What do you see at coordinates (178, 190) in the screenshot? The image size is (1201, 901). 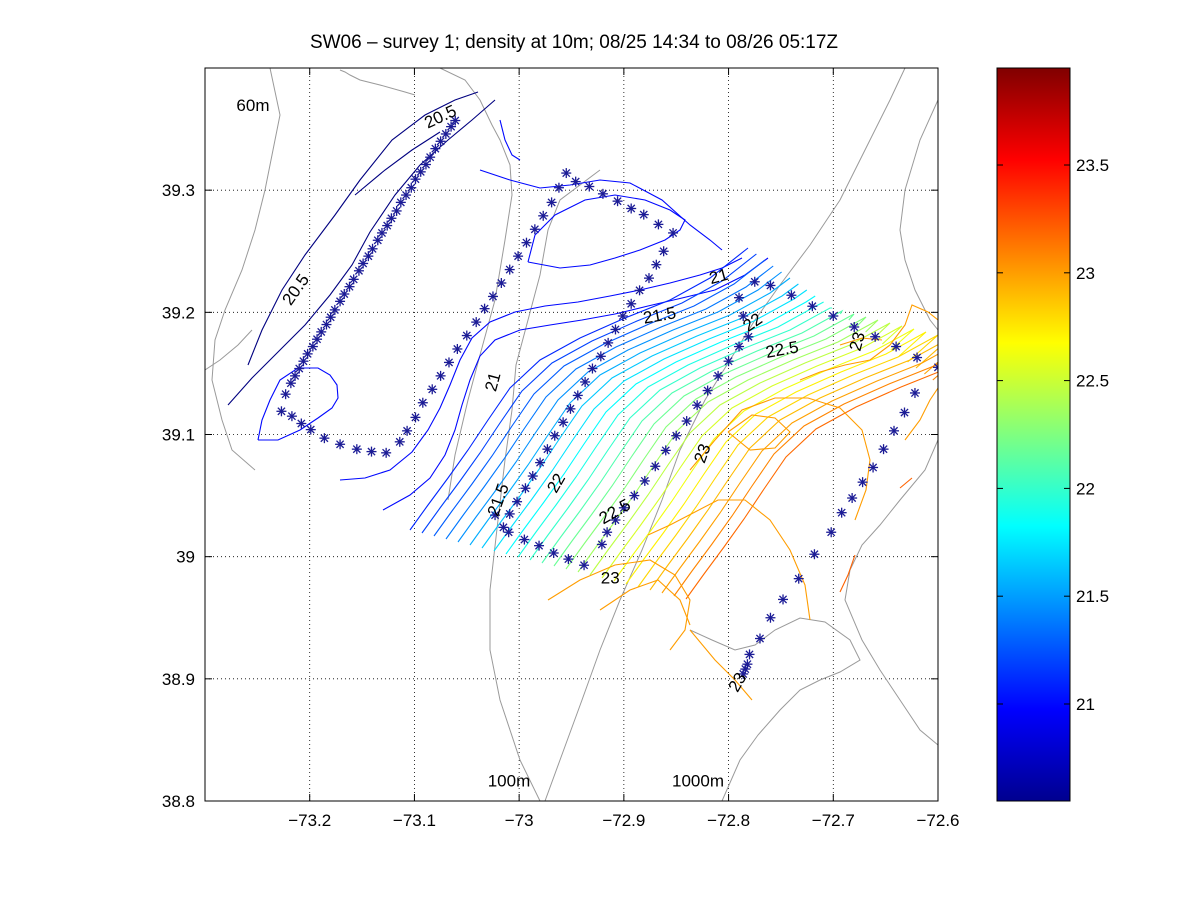 I see `y-tick-label: 39.3` at bounding box center [178, 190].